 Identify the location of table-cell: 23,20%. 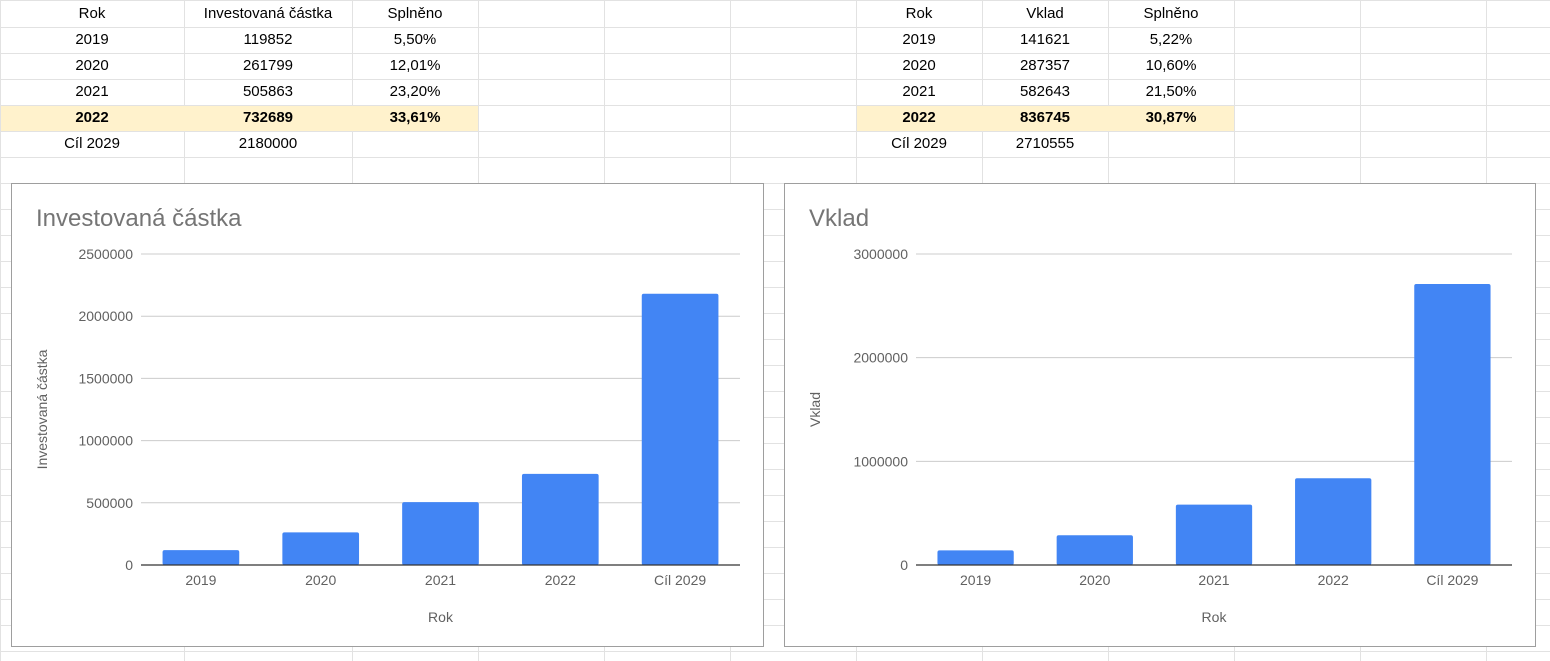
(415, 91).